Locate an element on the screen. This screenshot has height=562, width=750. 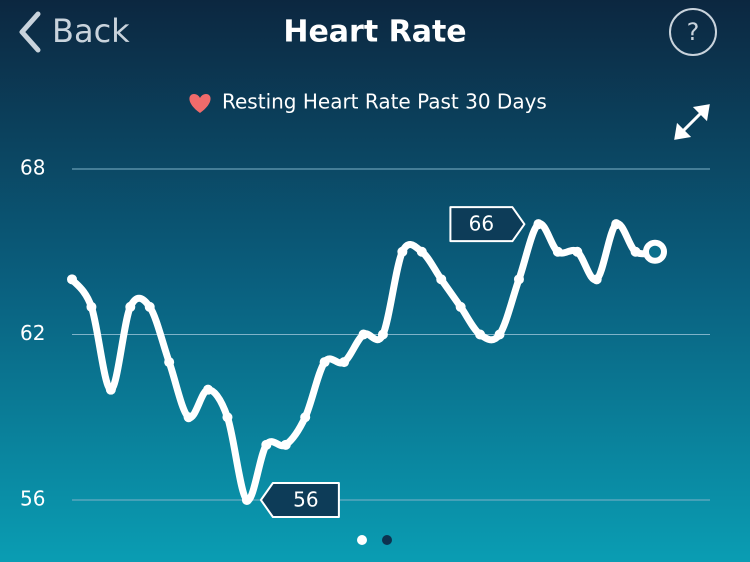
help-label: ? is located at coordinates (693, 32).